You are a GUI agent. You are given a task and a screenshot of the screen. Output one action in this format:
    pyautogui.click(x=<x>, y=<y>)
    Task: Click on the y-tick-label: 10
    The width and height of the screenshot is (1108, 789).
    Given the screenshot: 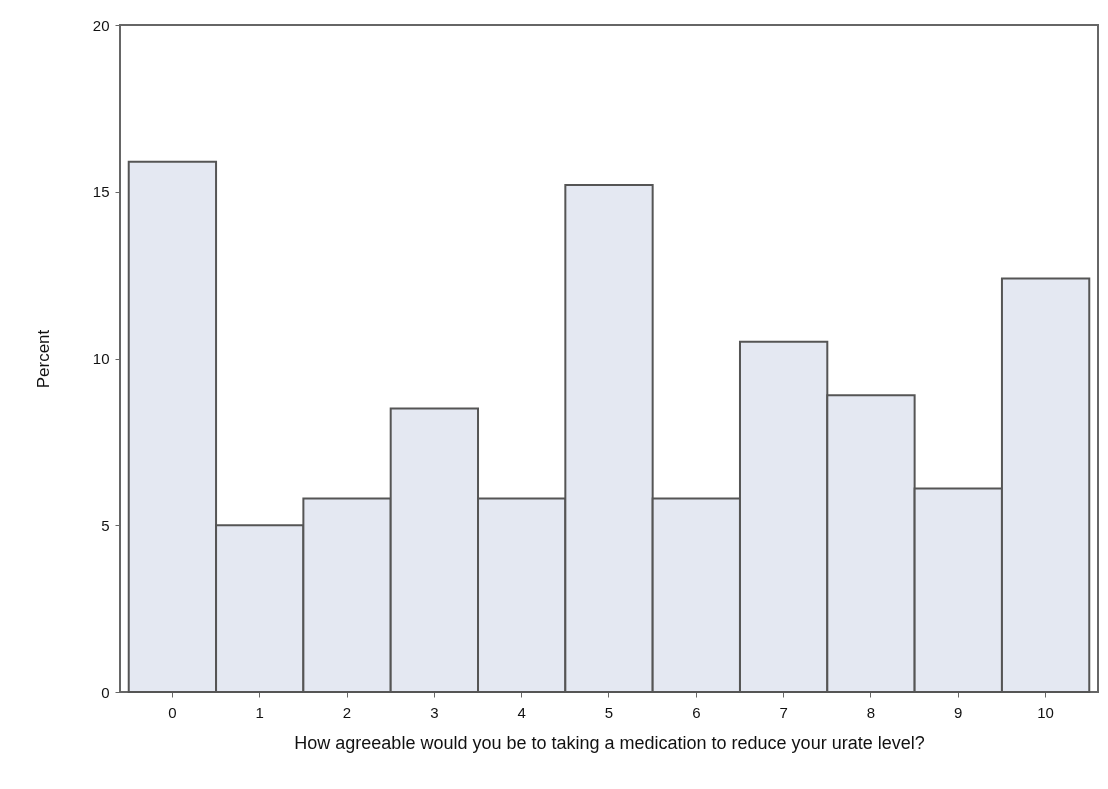 What is the action you would take?
    pyautogui.click(x=101, y=358)
    